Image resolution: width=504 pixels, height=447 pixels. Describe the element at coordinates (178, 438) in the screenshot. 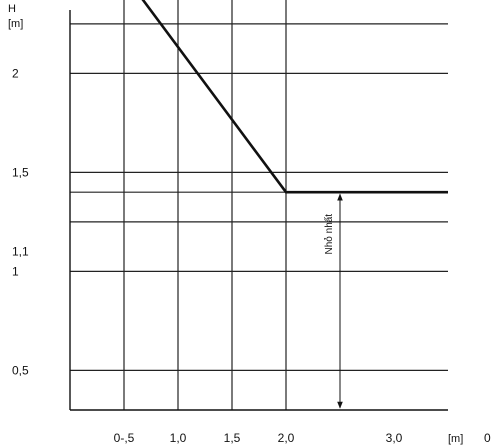

I see `x-tick-label: 1,0` at that location.